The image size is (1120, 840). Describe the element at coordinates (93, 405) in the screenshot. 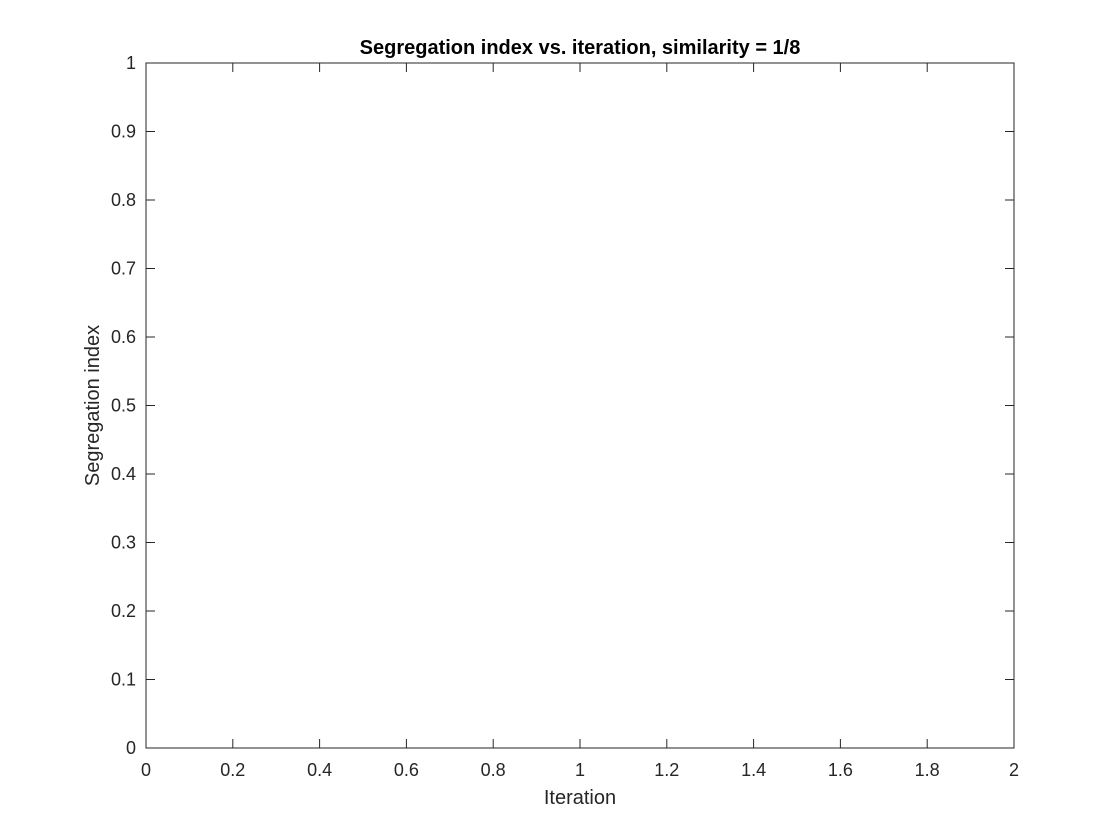

I see `y-axis-label: Segregation index` at that location.